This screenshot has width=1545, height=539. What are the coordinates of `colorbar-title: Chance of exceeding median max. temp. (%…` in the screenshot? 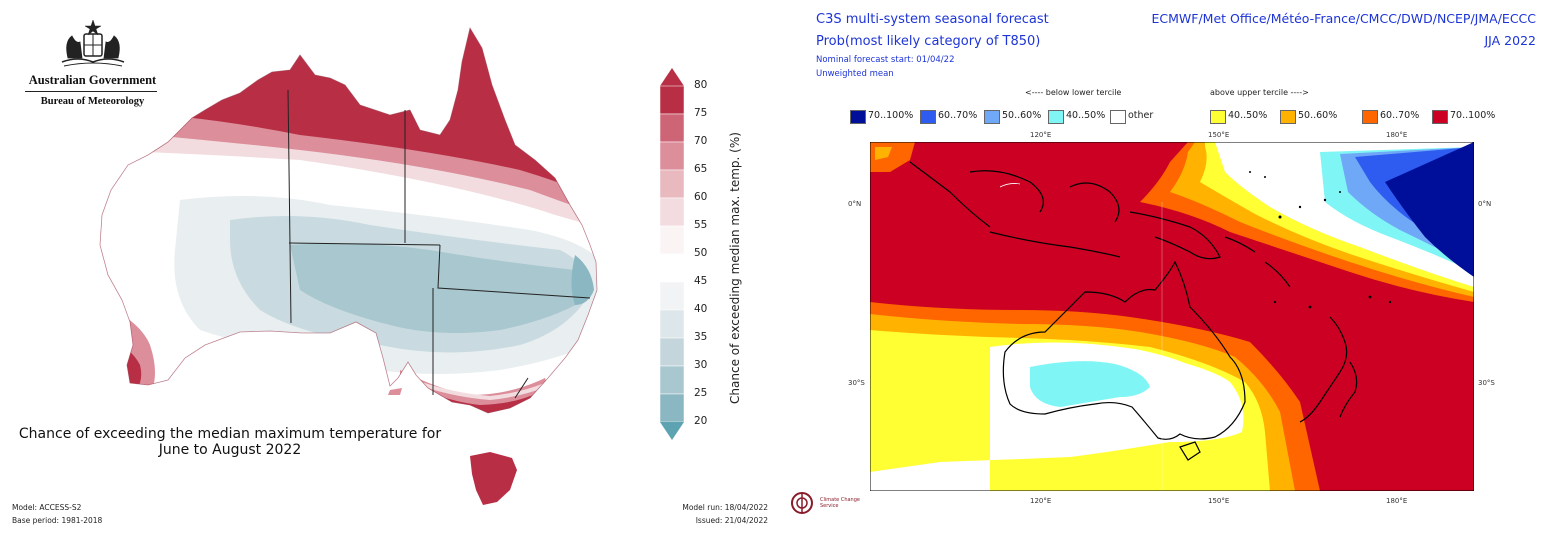 It's located at (735, 268).